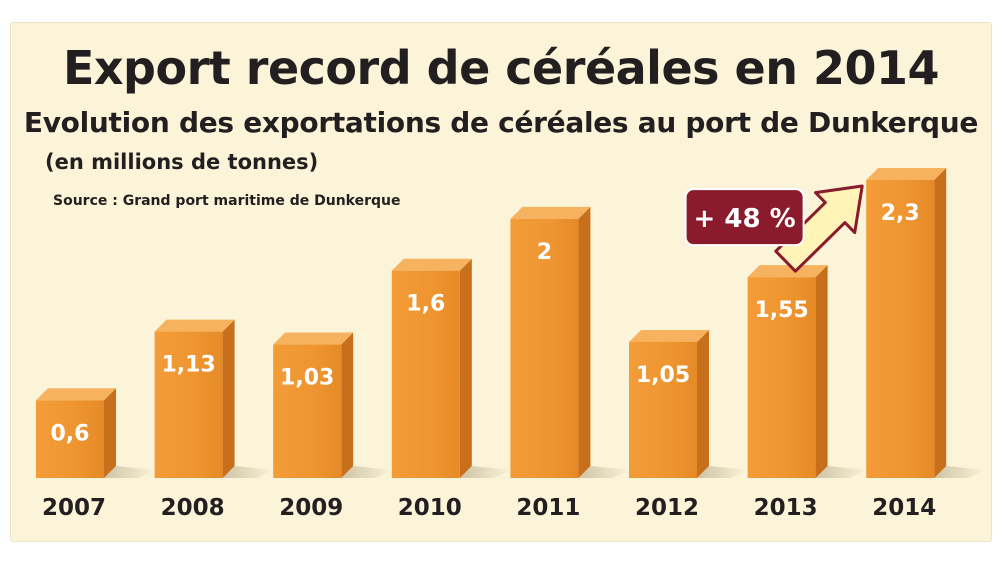  Describe the element at coordinates (787, 271) in the screenshot. I see `bar-top-2013` at that location.